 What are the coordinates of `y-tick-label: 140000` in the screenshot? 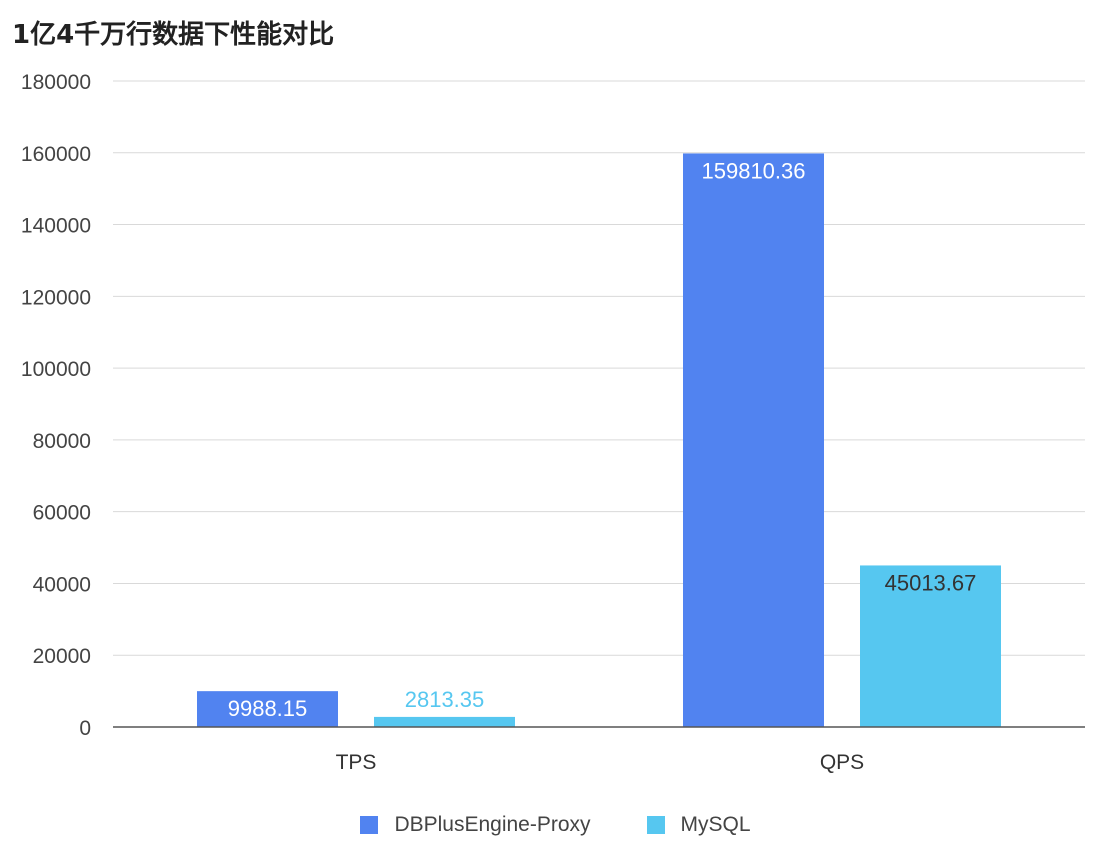 It's located at (56, 226).